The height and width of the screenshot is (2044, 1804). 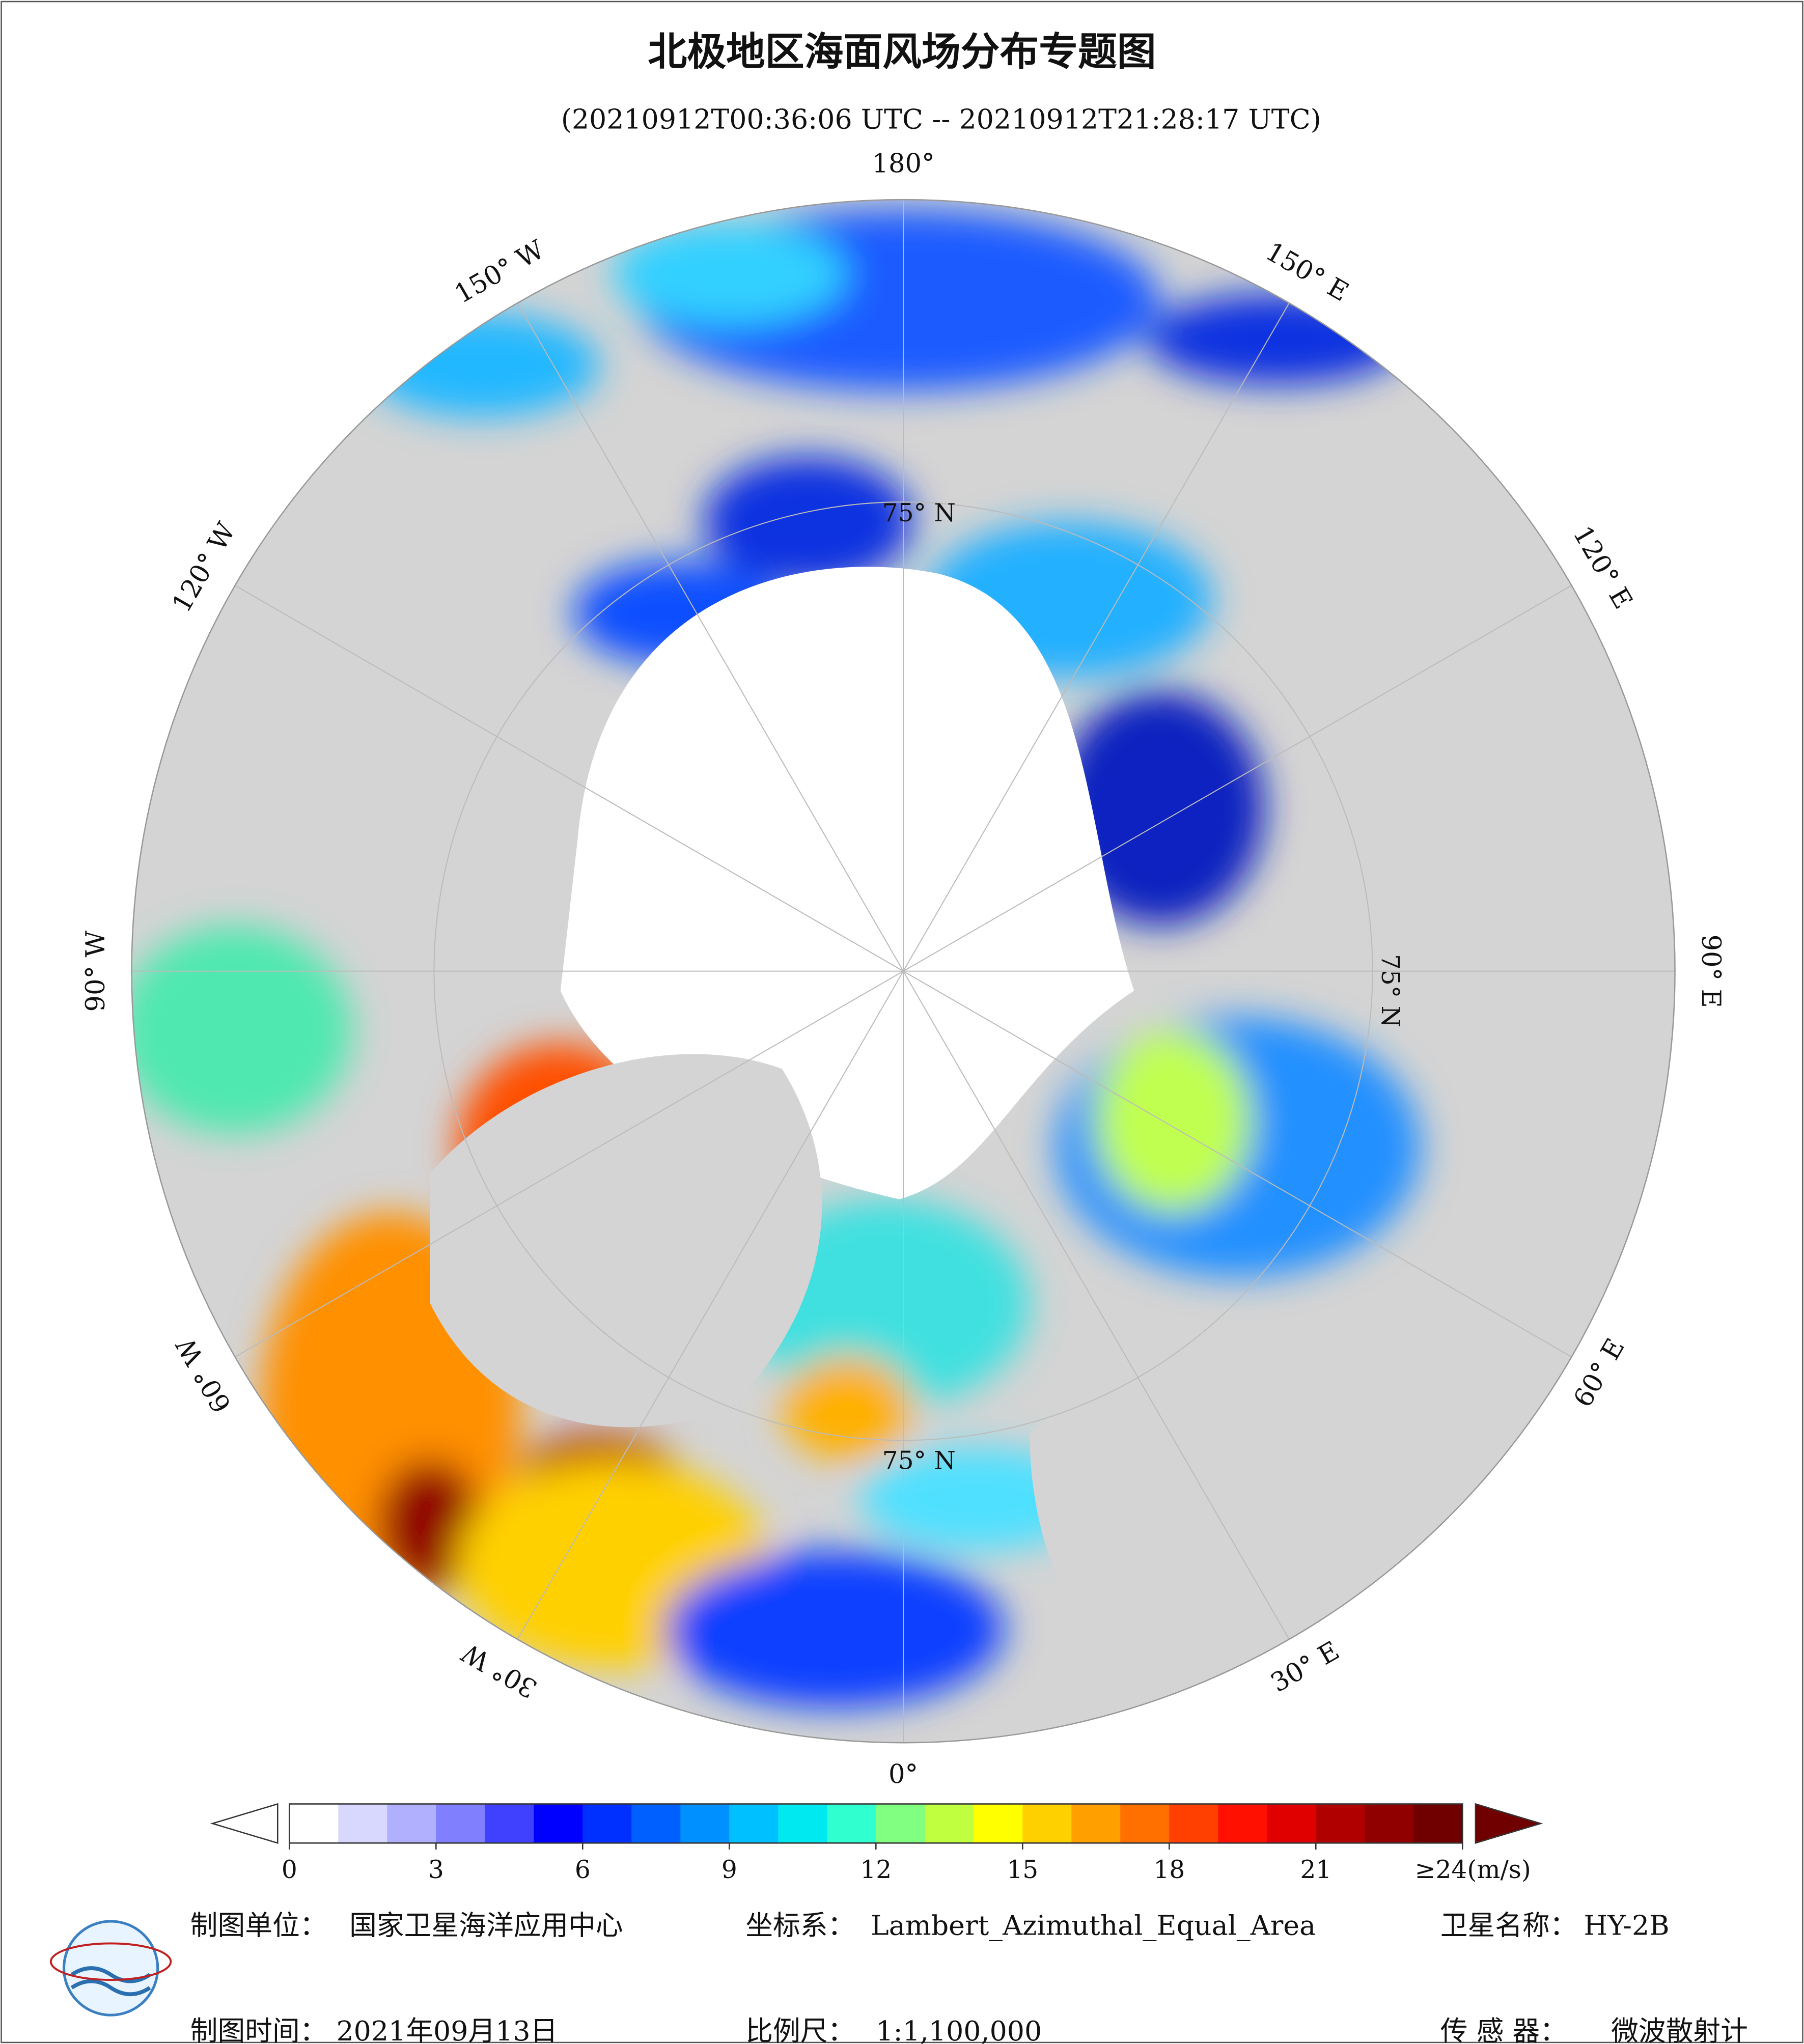 What do you see at coordinates (500, 1670) in the screenshot?
I see `longitude-label: 30° W` at bounding box center [500, 1670].